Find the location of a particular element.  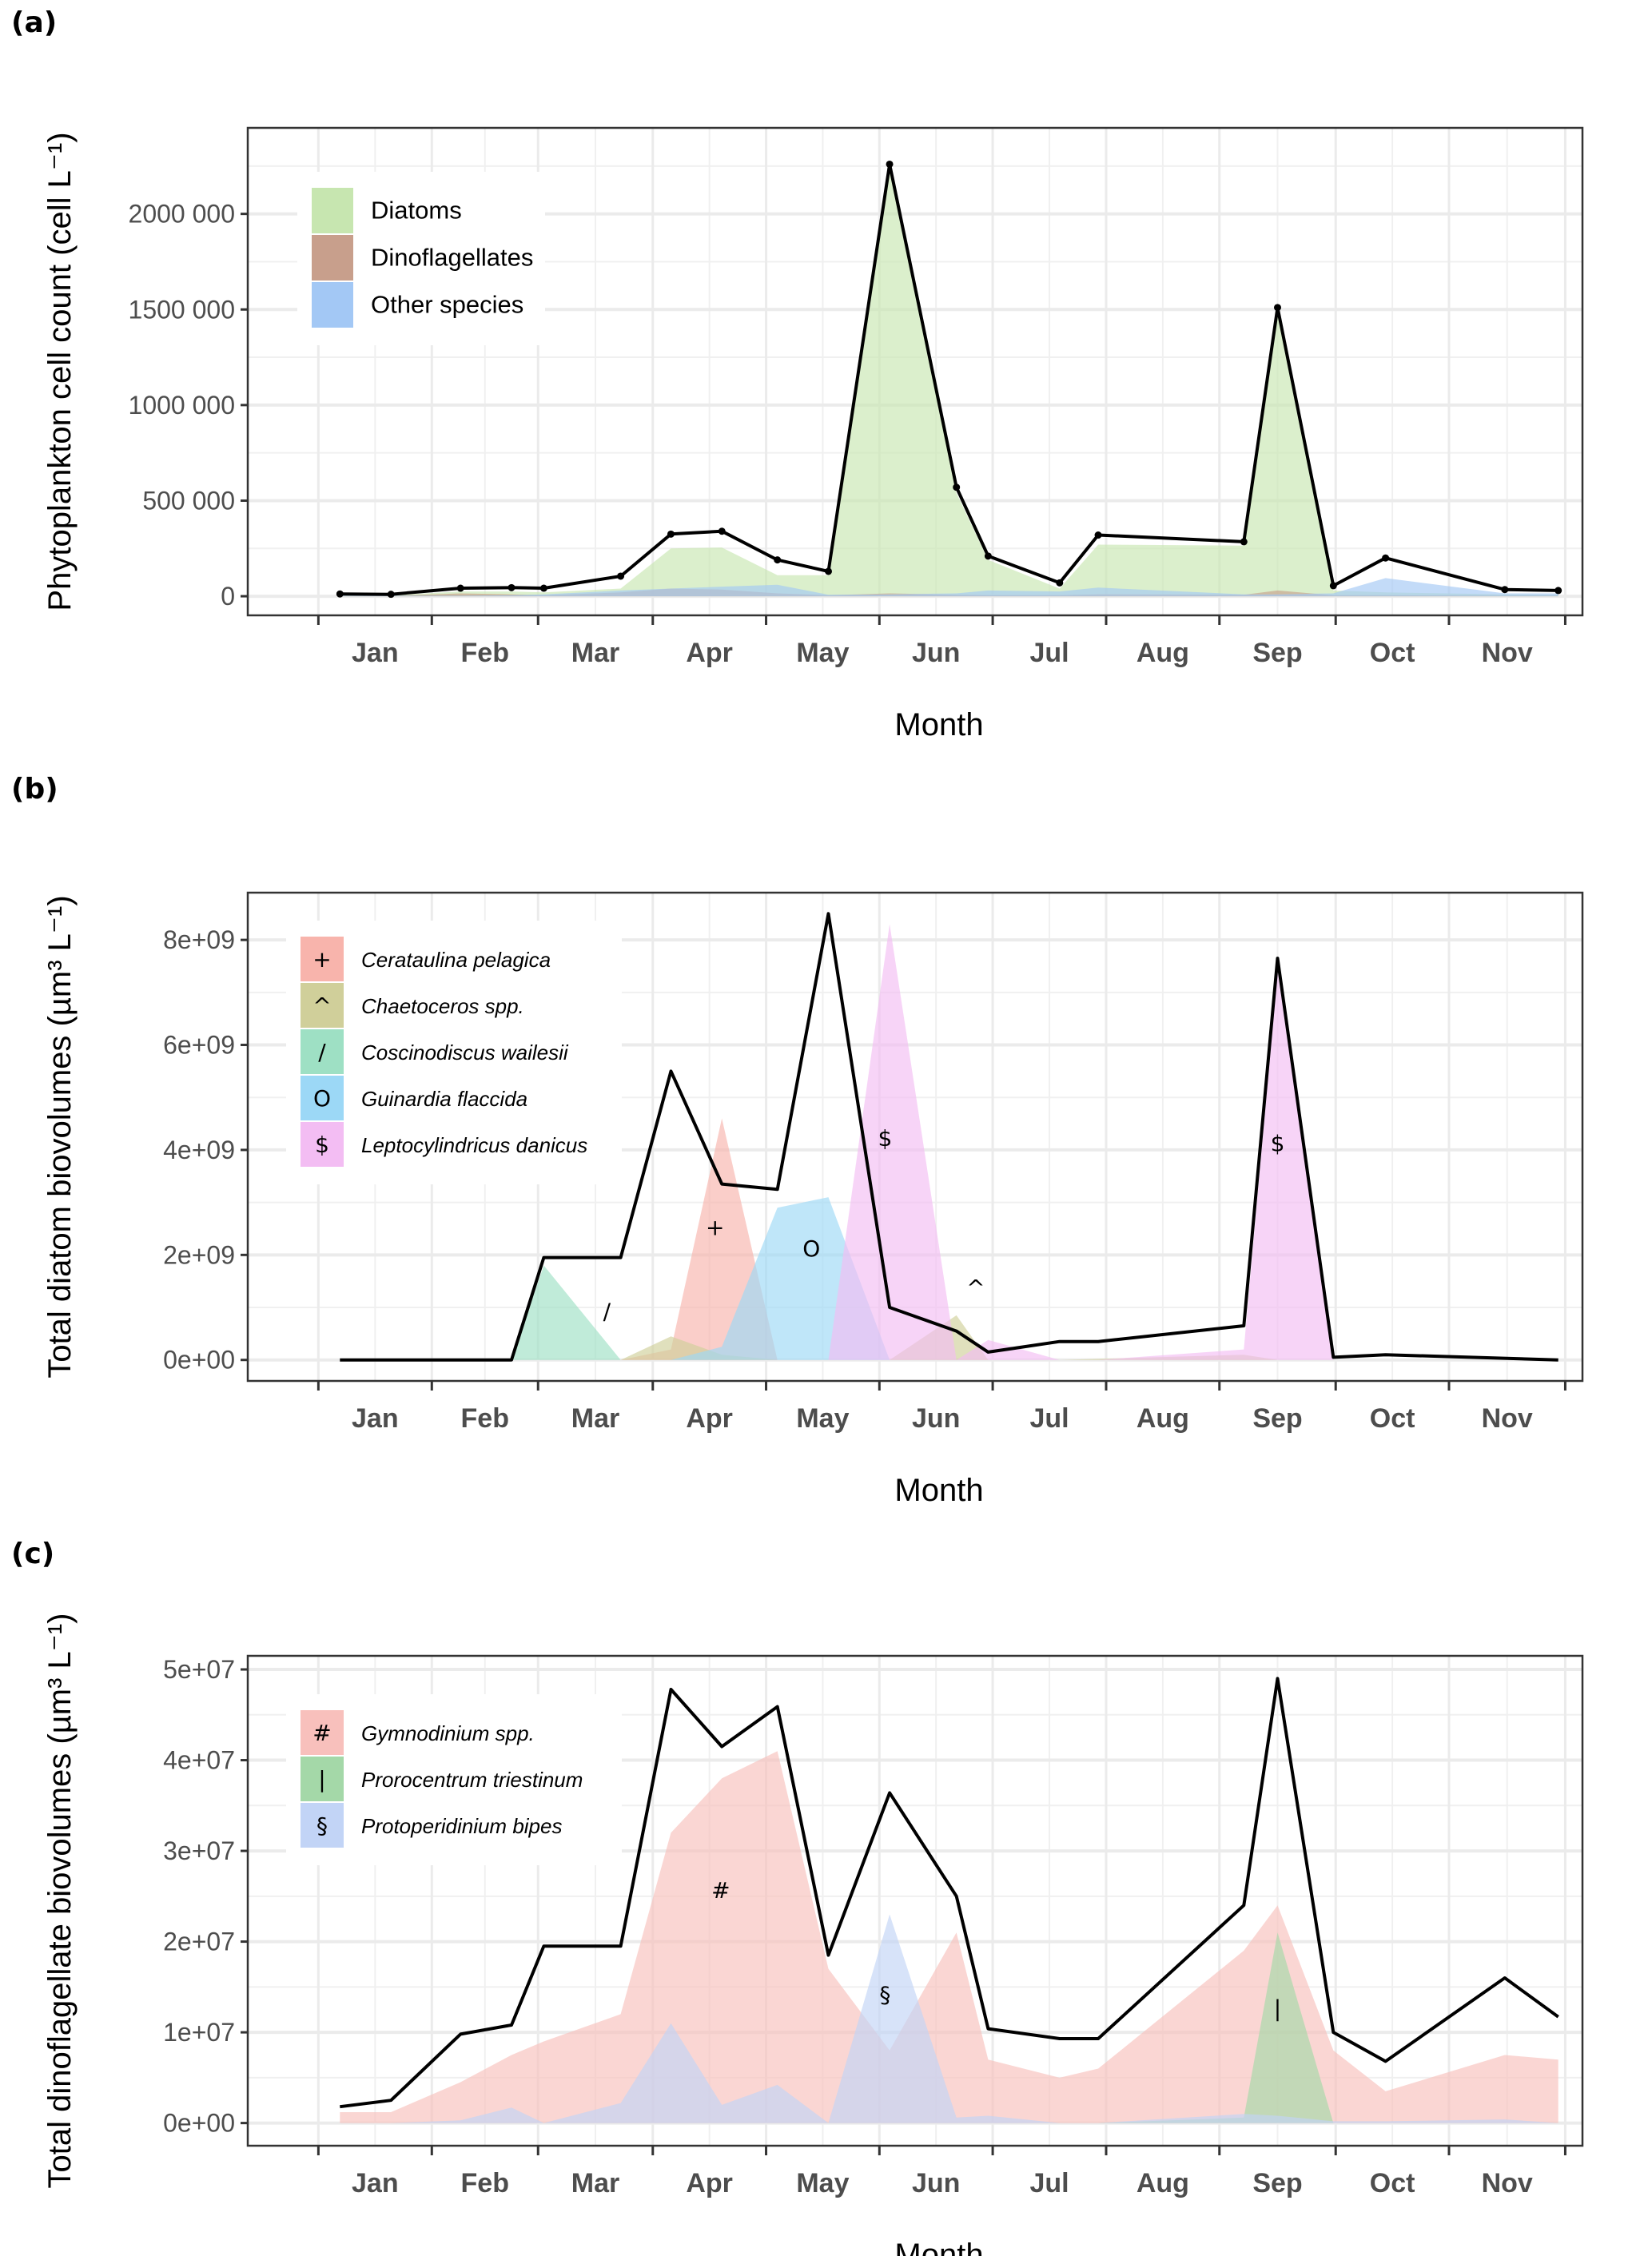

area-symbol-label: | is located at coordinates (1277, 2008).